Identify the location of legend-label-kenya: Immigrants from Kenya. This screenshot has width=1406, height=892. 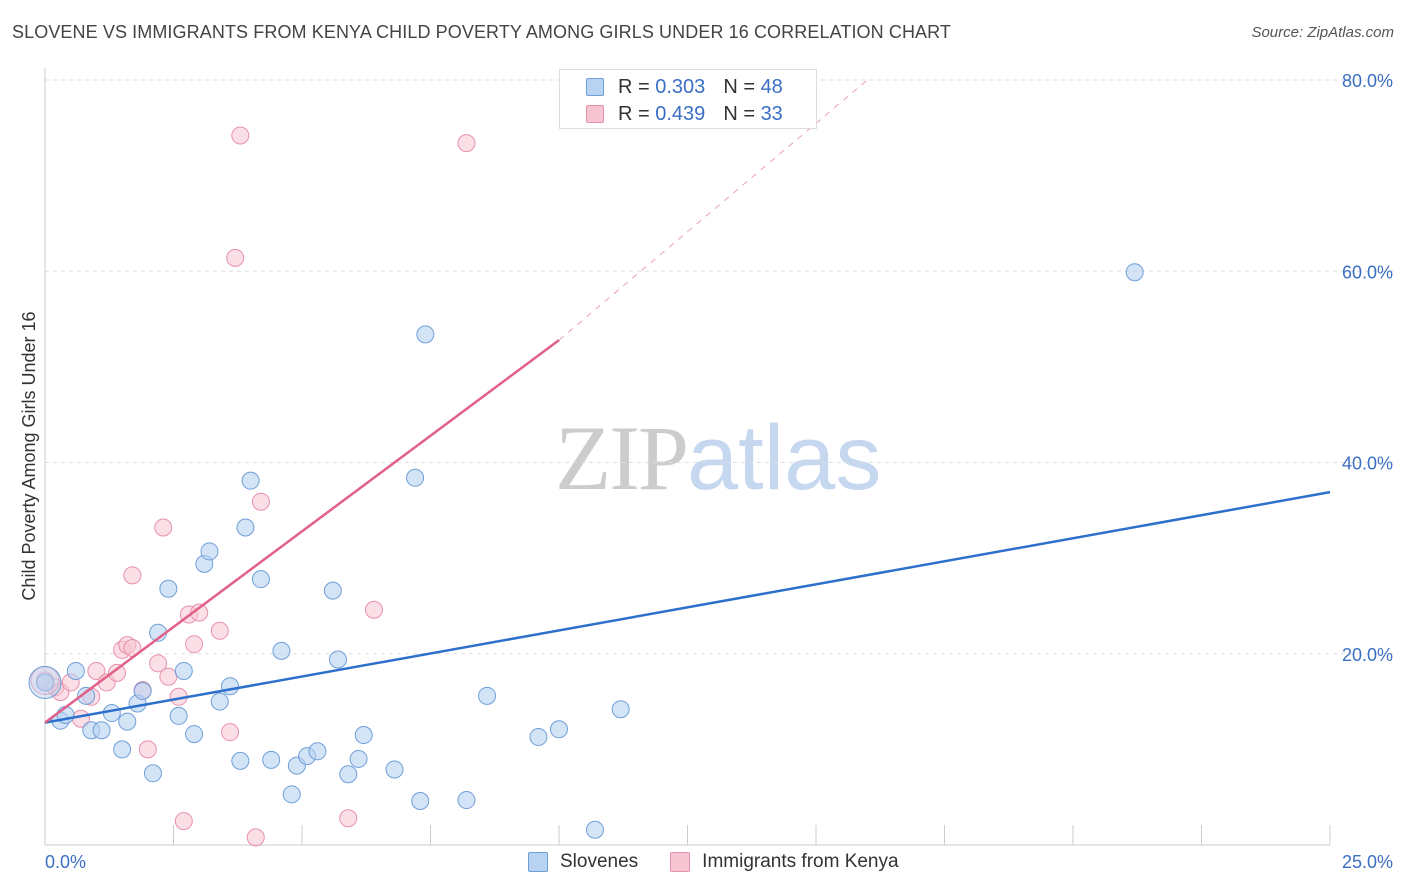
(800, 861).